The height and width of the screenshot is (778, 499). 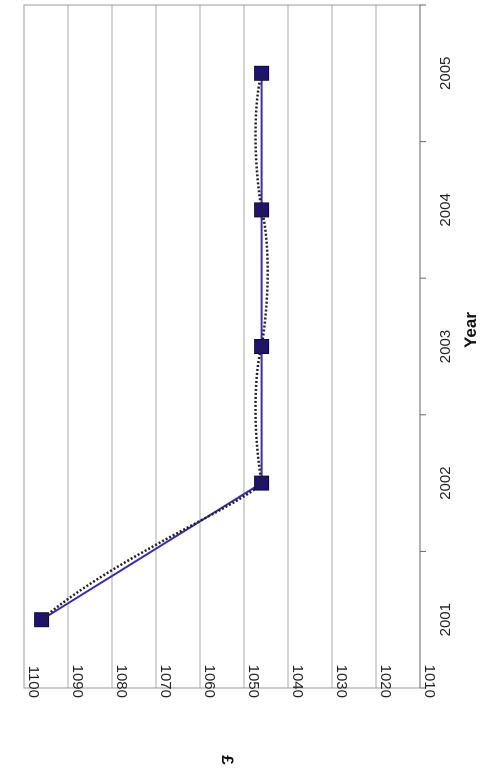 What do you see at coordinates (209, 681) in the screenshot?
I see `y-tick-label: 1060` at bounding box center [209, 681].